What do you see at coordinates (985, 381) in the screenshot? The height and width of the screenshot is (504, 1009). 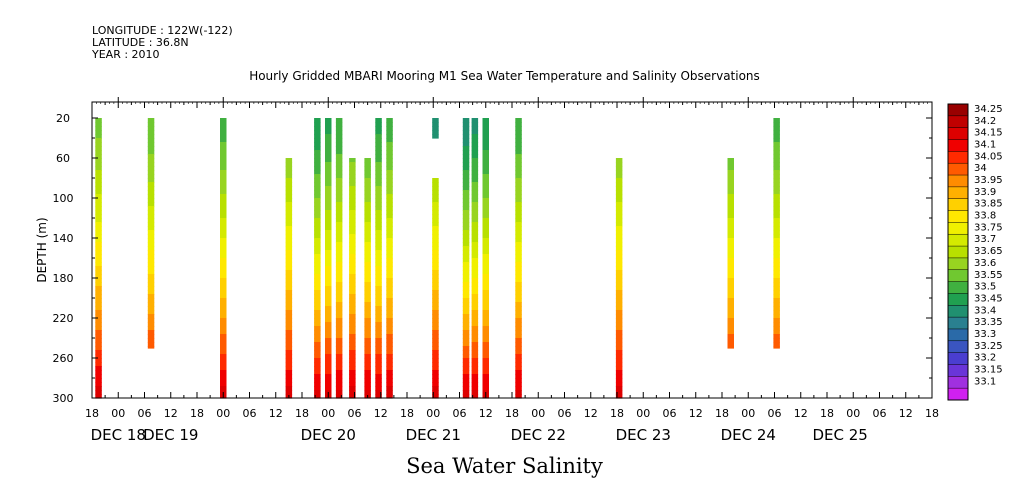 I see `colorbar-label: 33.1` at bounding box center [985, 381].